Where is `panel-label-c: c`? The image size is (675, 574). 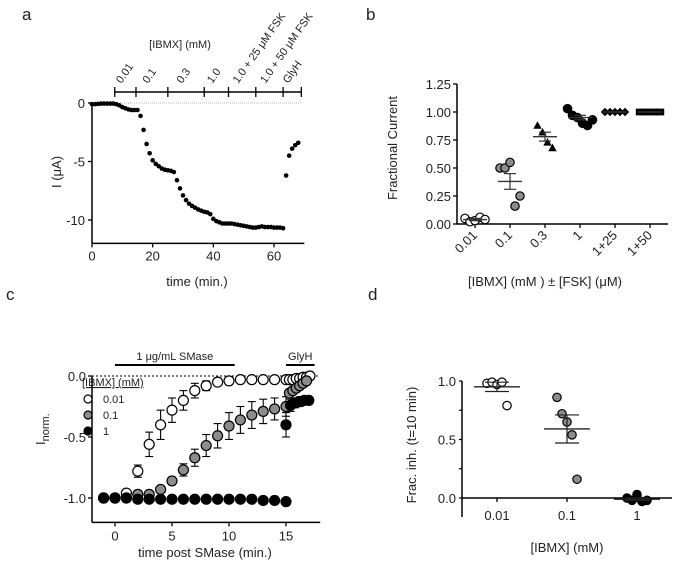 panel-label-c: c is located at coordinates (10, 294).